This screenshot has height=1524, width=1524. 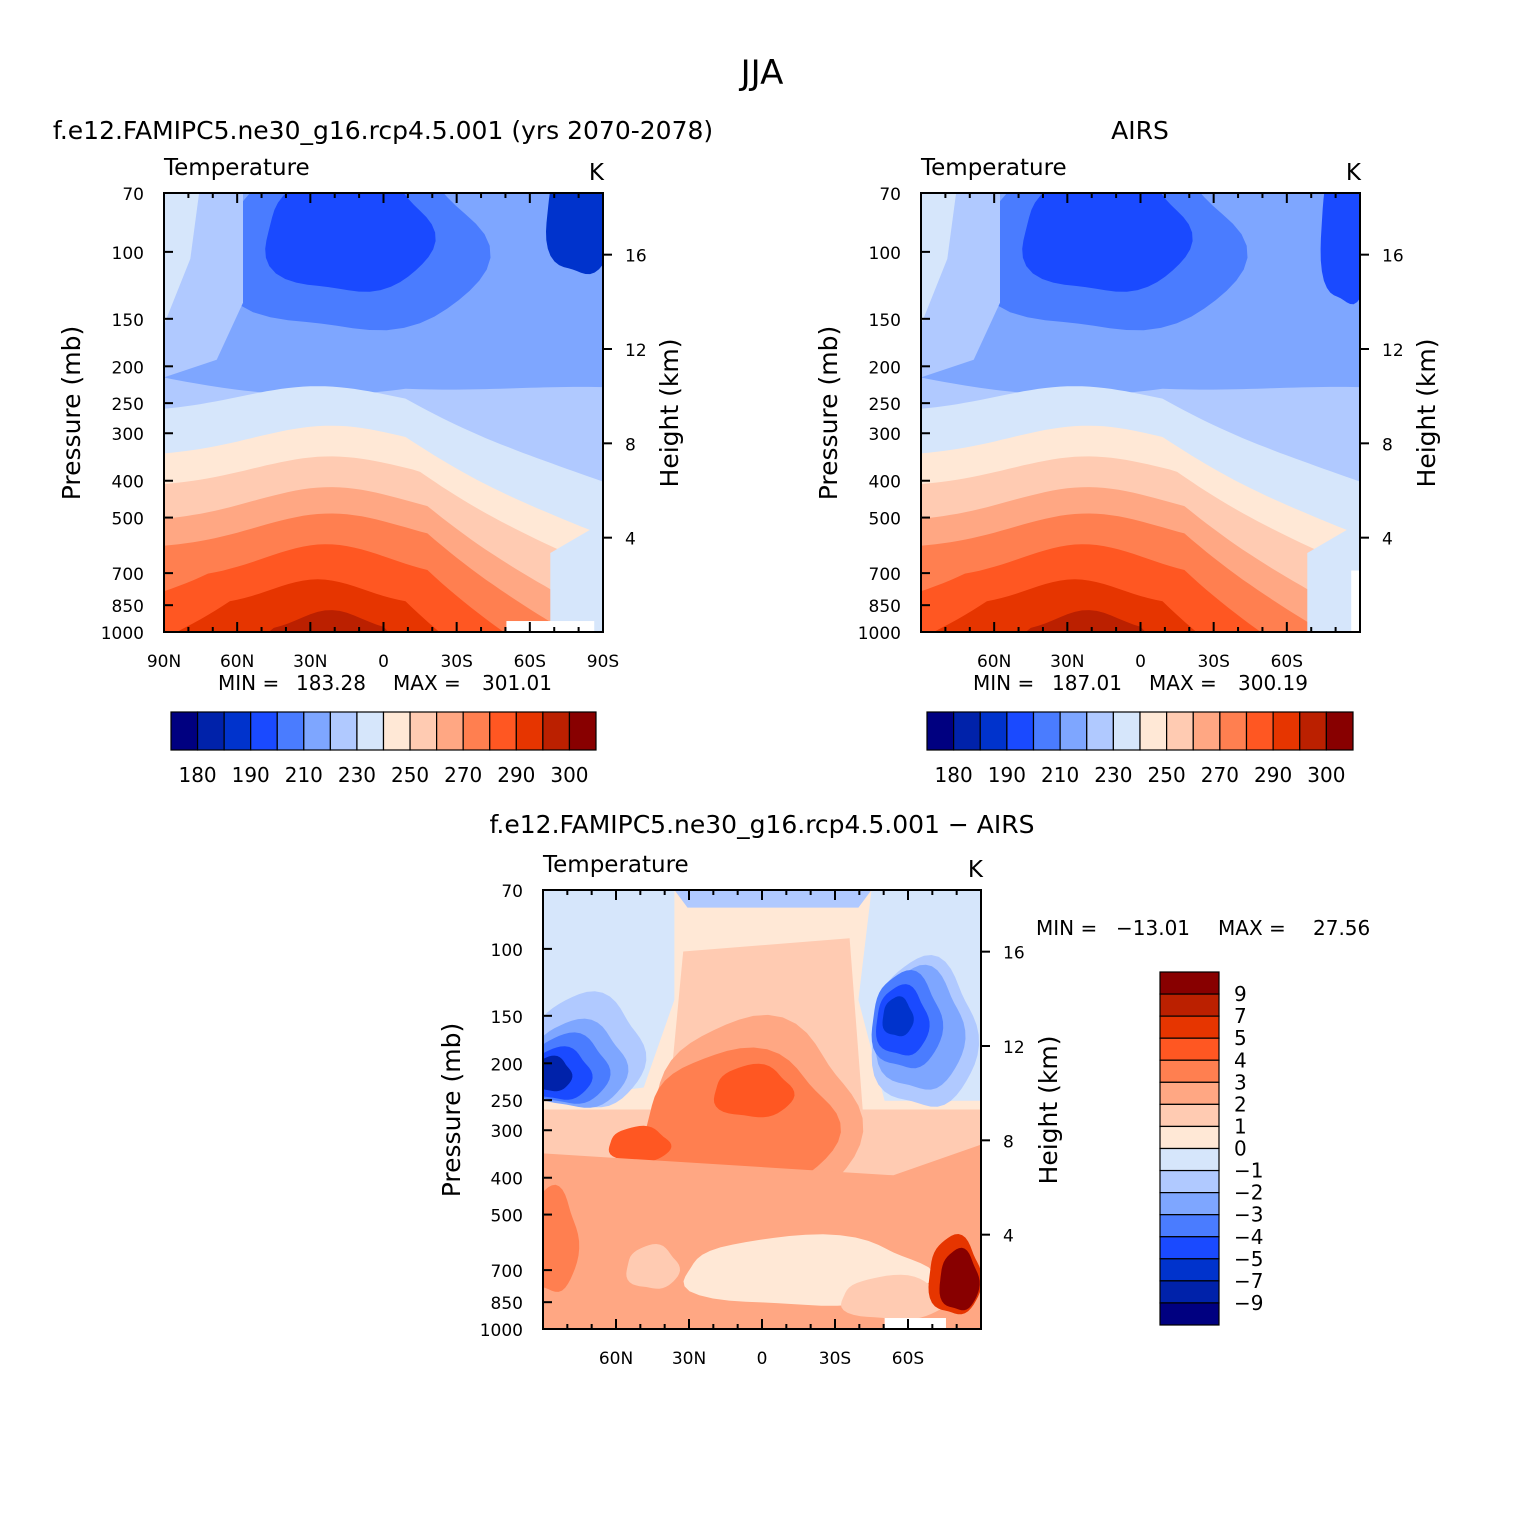 I want to click on panel-airs-y2label: Height (km), so click(x=1426, y=413).